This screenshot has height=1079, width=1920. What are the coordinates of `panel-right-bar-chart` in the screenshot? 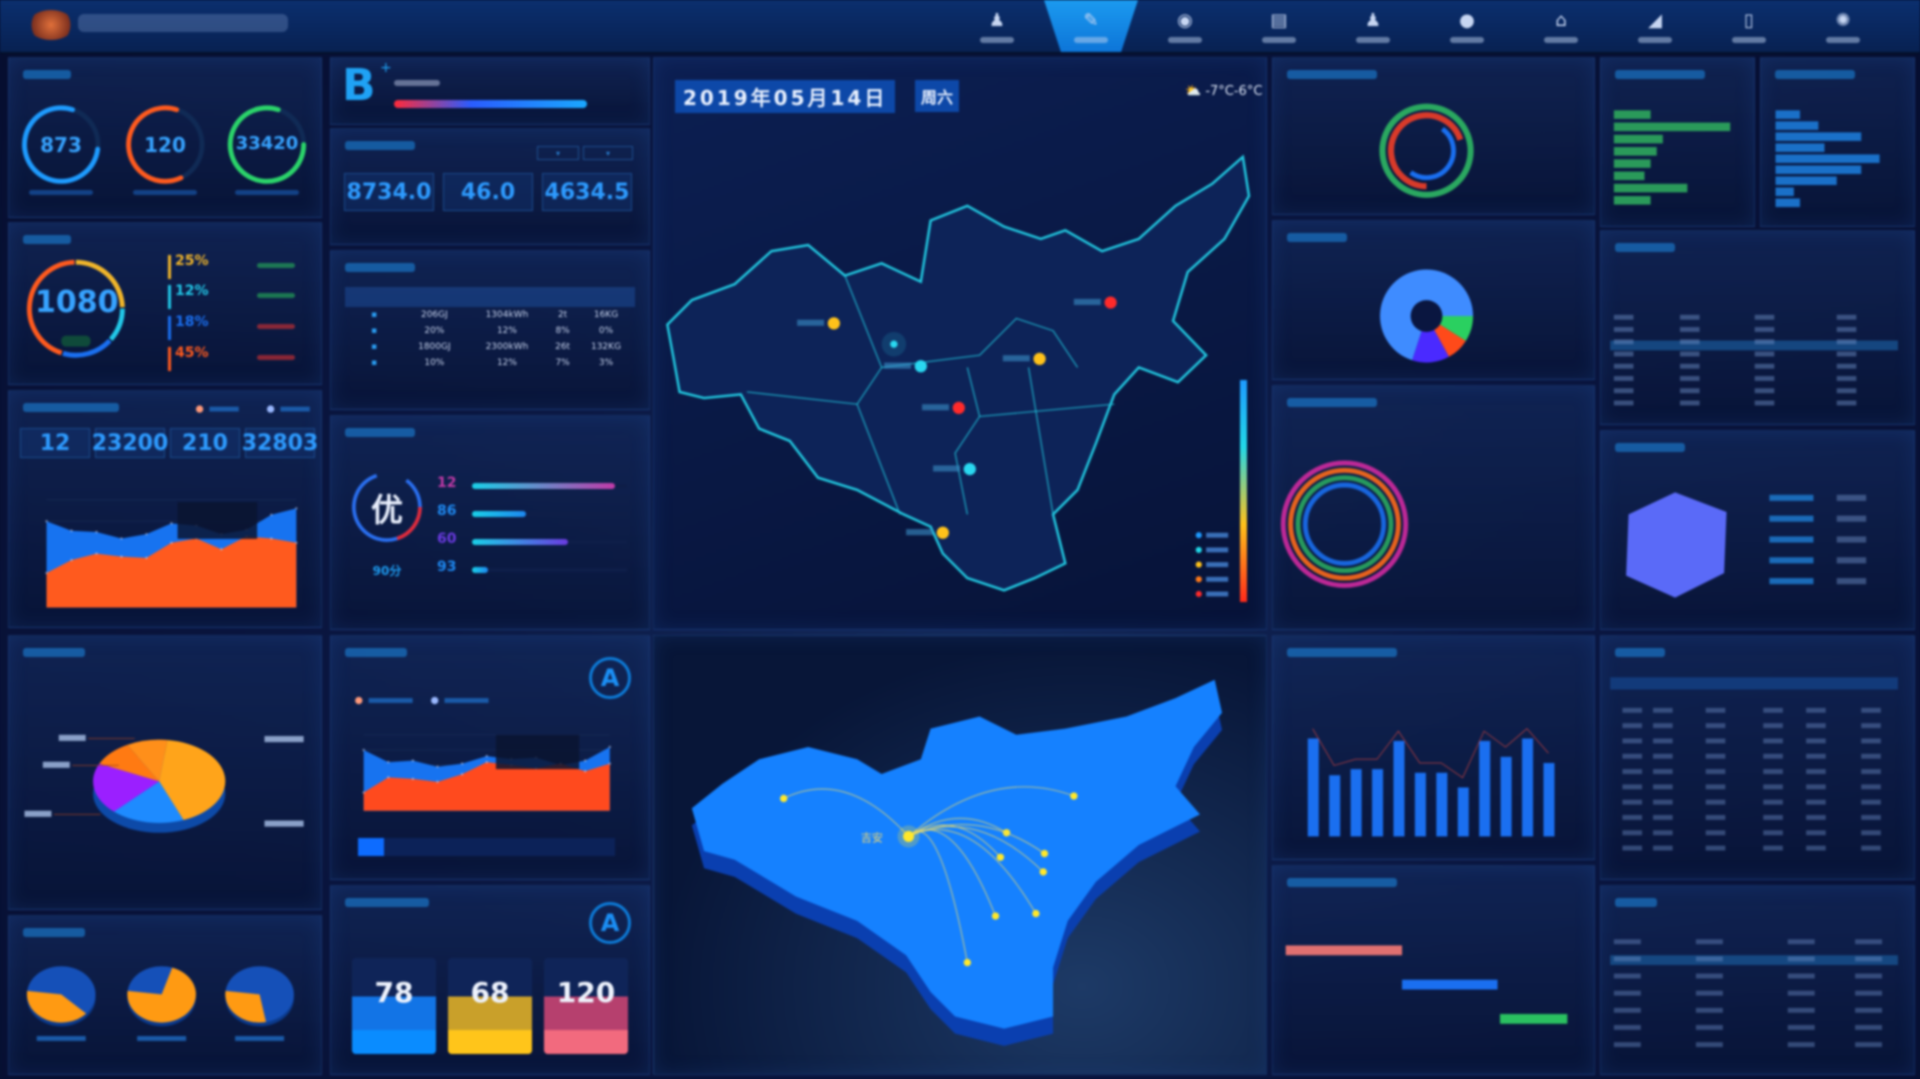 It's located at (1433, 747).